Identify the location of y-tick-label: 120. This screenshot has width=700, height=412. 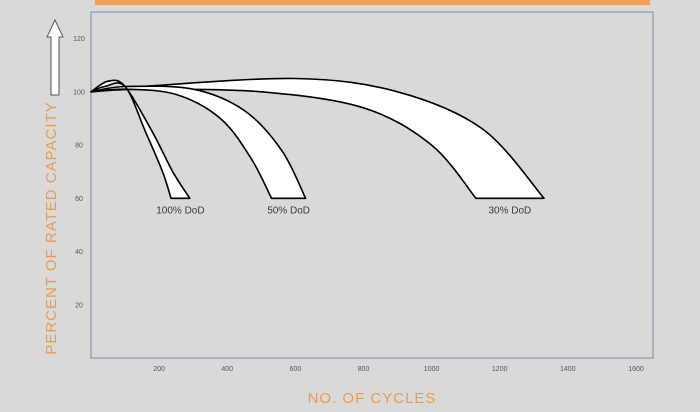
(79, 39).